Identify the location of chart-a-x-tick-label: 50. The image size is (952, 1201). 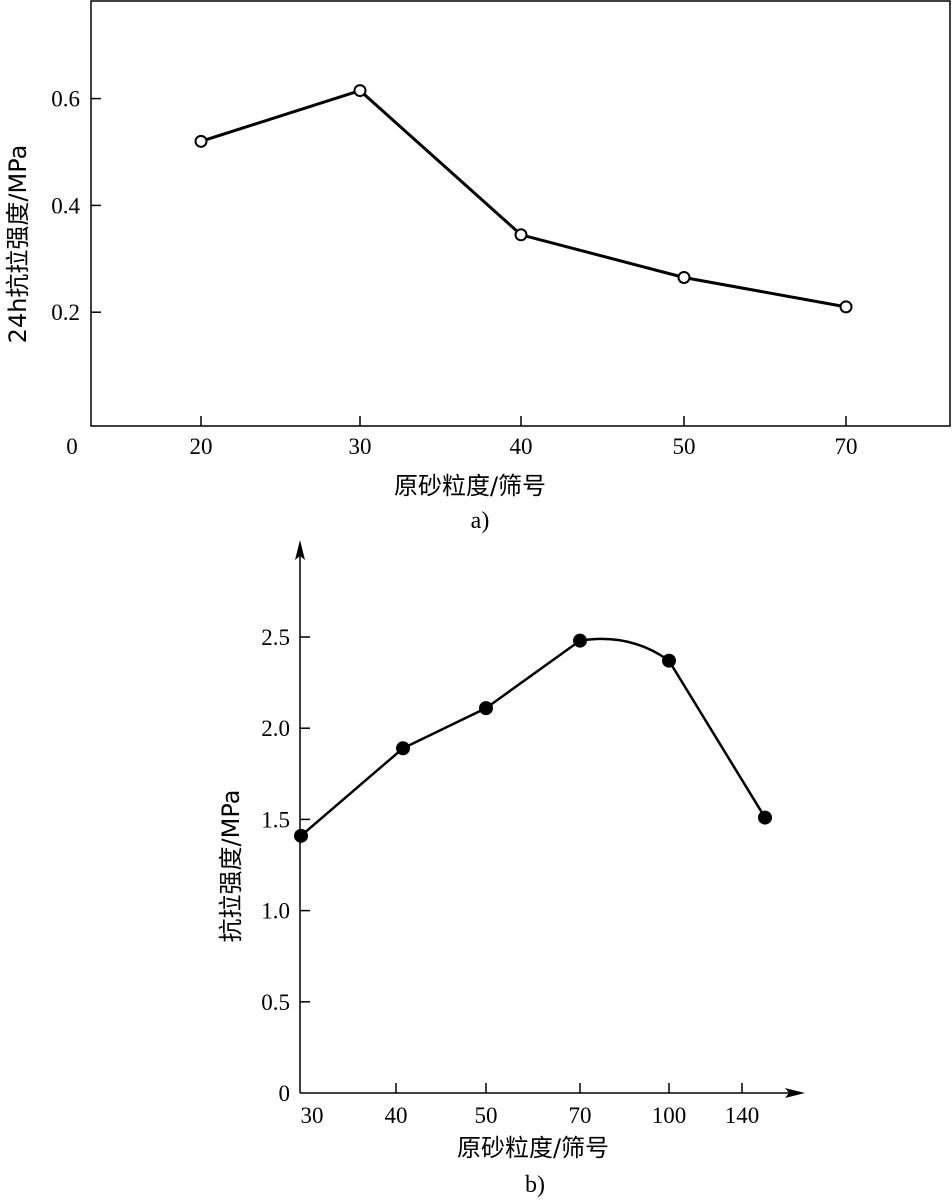
(684, 446).